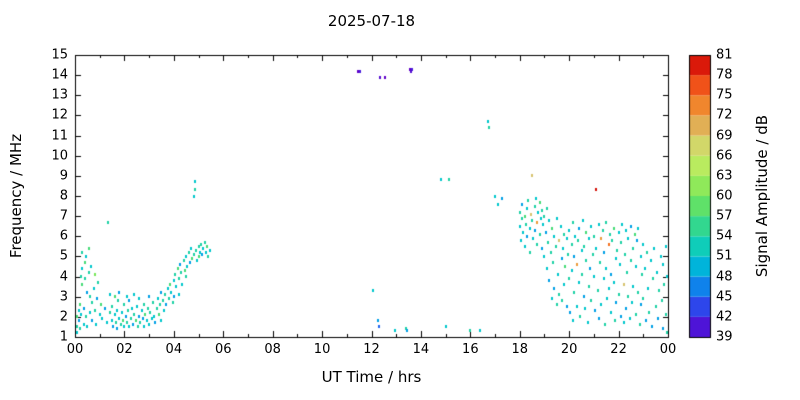  Describe the element at coordinates (724, 176) in the screenshot. I see `colorbar-tick-label: 63` at that location.